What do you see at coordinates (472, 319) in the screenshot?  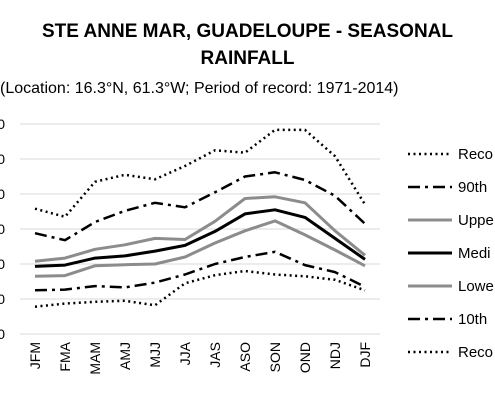 I see `legend-label: 10th` at bounding box center [472, 319].